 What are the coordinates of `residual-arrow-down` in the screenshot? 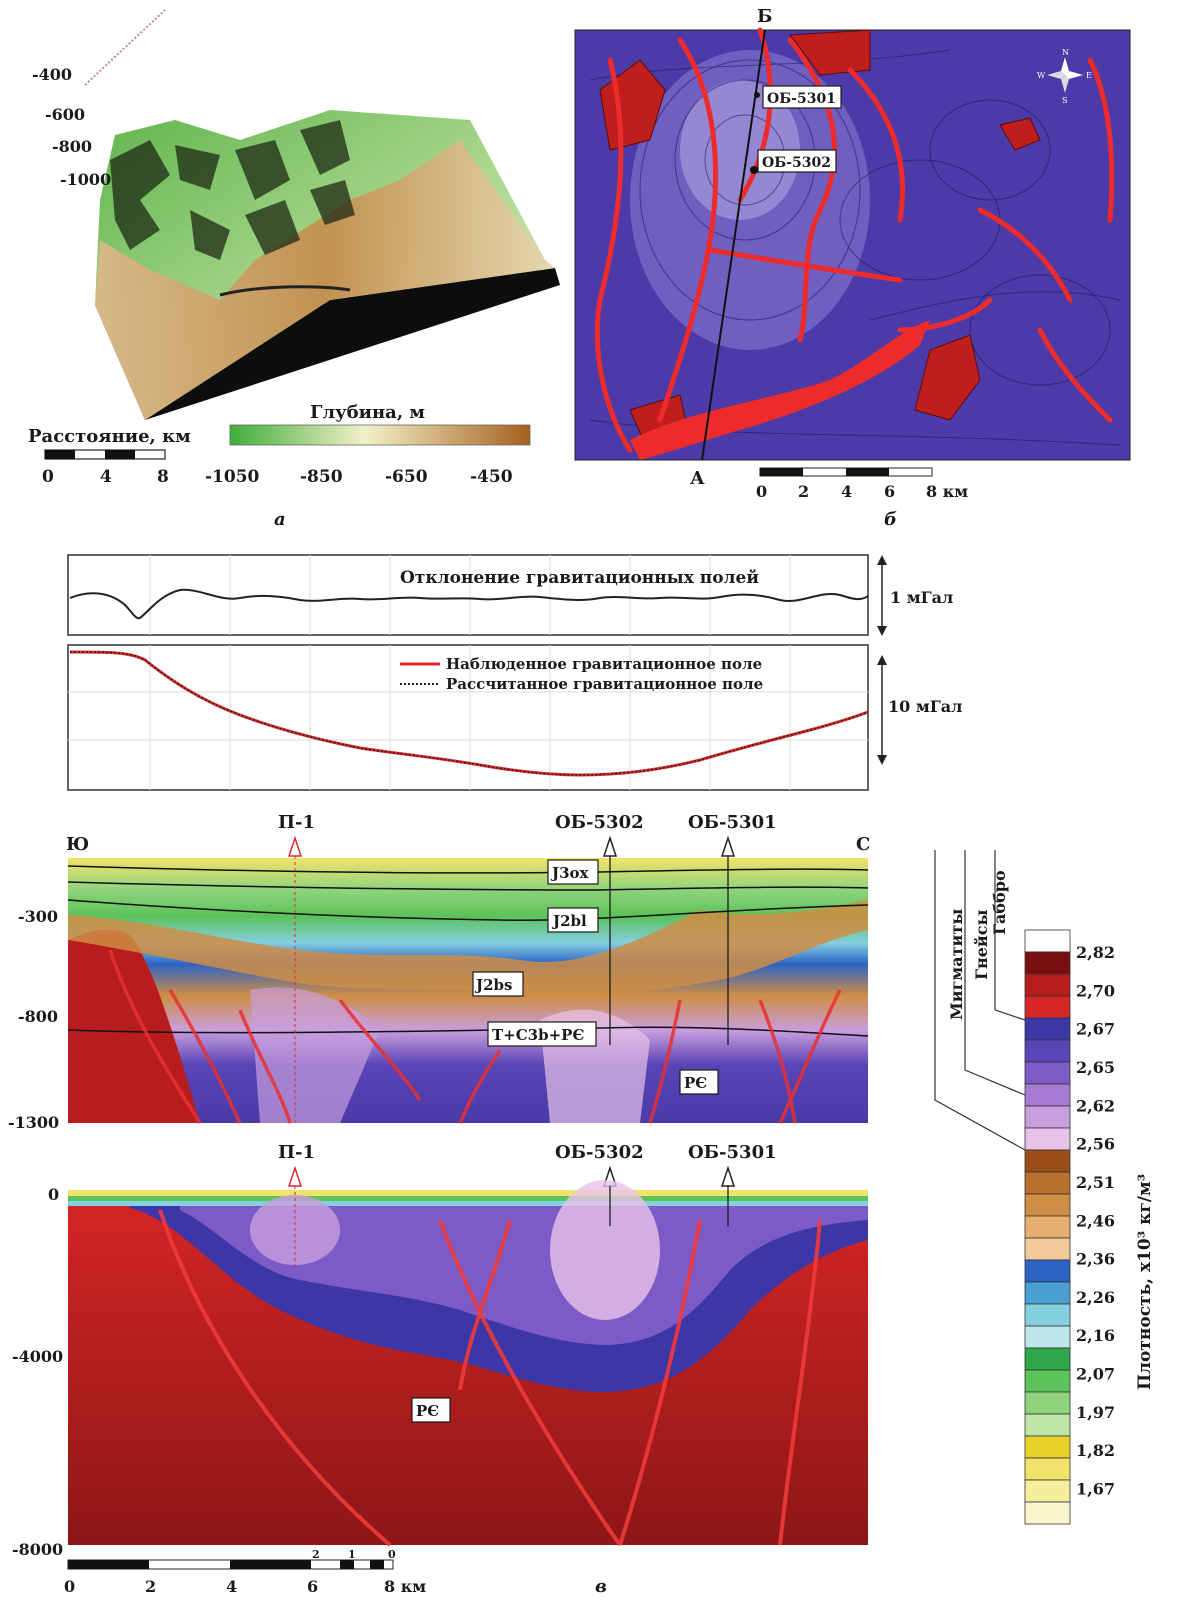 It's located at (882, 631).